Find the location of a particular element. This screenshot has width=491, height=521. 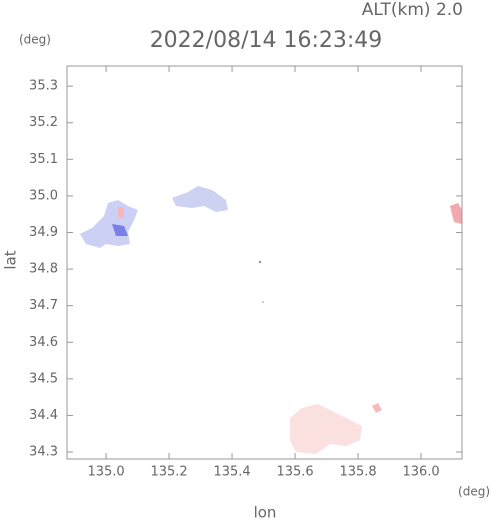

y-tick-label: 34.8 is located at coordinates (43, 269).